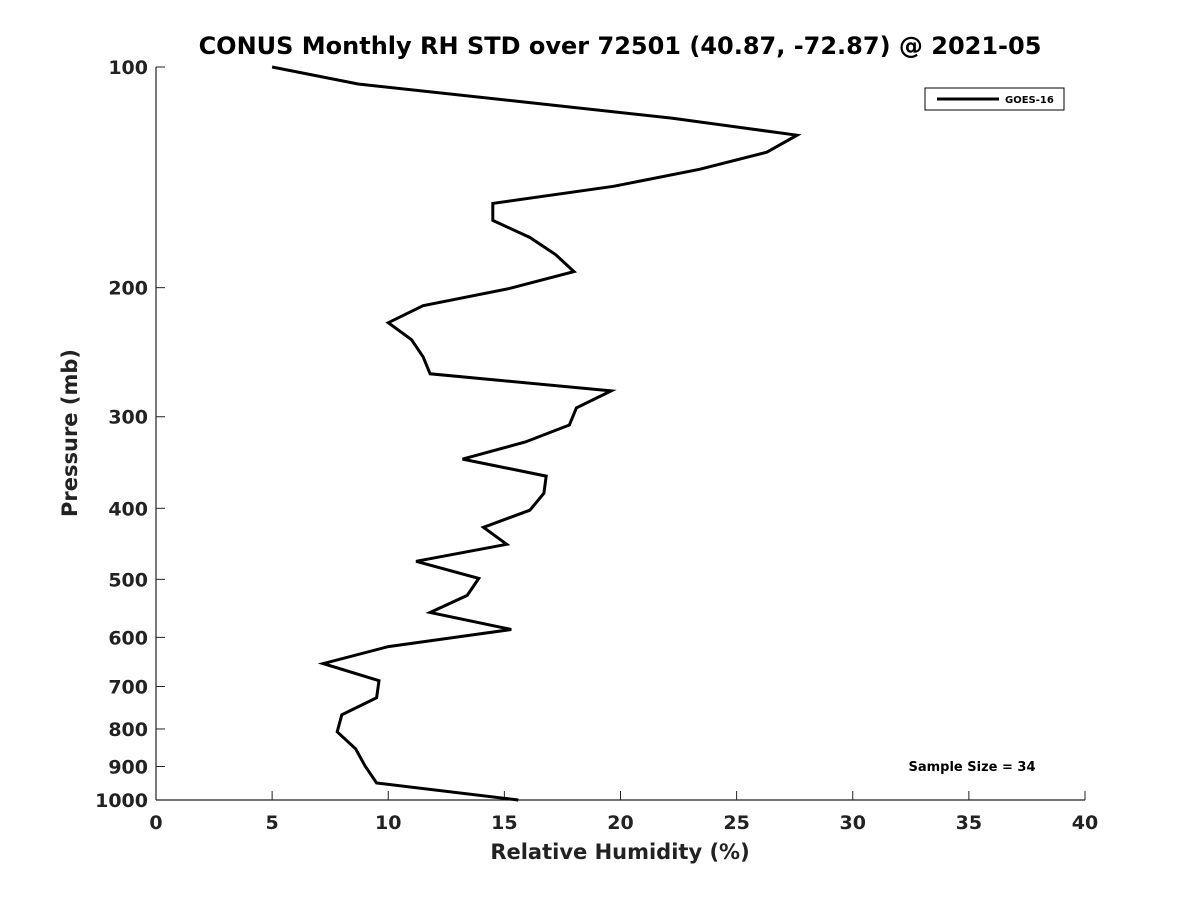 The image size is (1200, 900). What do you see at coordinates (388, 823) in the screenshot?
I see `x-tick-label: 10` at bounding box center [388, 823].